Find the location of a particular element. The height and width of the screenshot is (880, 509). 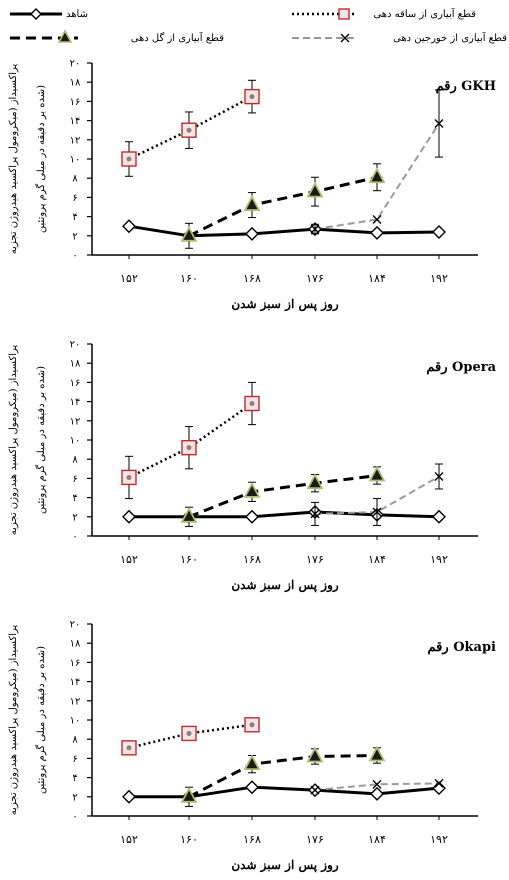

legend-item-stem: قطع آبیاری از ساقه دهی is located at coordinates (384, 13).